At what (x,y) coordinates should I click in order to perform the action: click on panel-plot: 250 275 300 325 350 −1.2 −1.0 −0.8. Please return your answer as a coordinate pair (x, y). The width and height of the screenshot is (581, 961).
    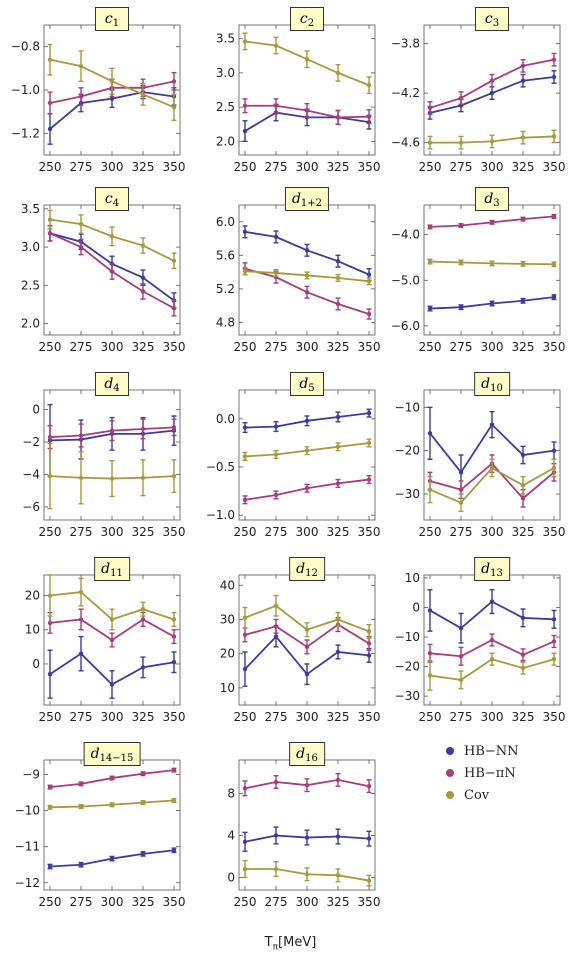
    Looking at the image, I should click on (98, 99).